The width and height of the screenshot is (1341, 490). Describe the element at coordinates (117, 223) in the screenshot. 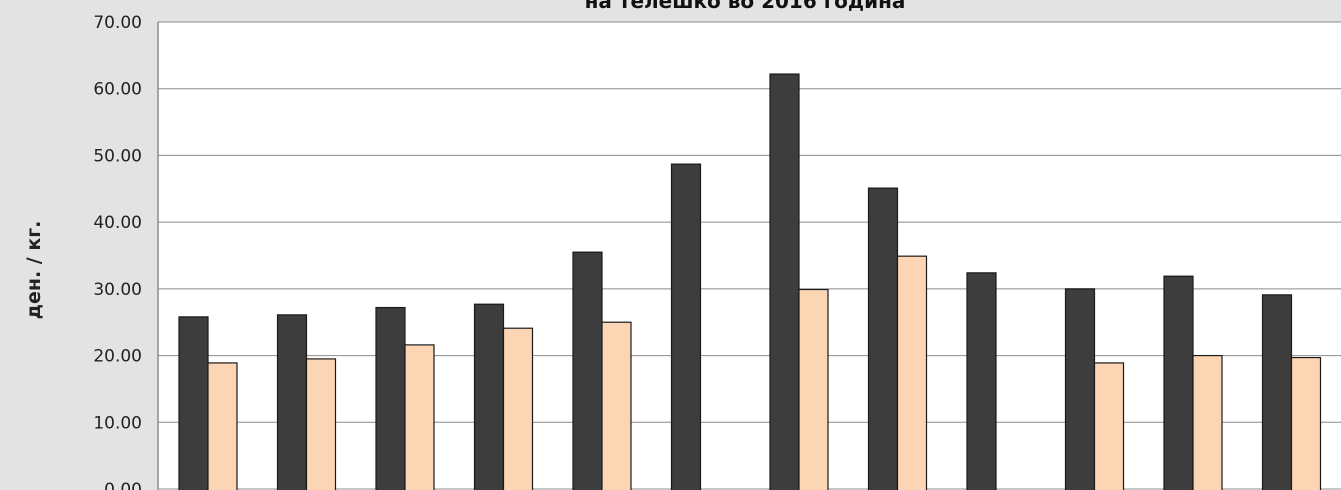

I see `y-tick-label: 40.00` at that location.